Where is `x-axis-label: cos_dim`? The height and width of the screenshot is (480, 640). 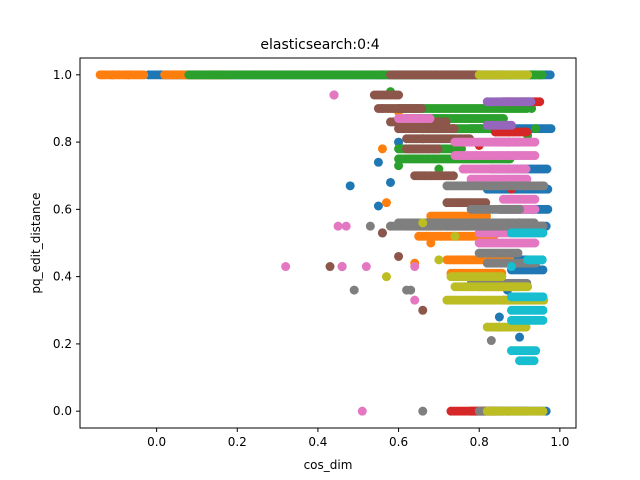
x-axis-label: cos_dim is located at coordinates (328, 465).